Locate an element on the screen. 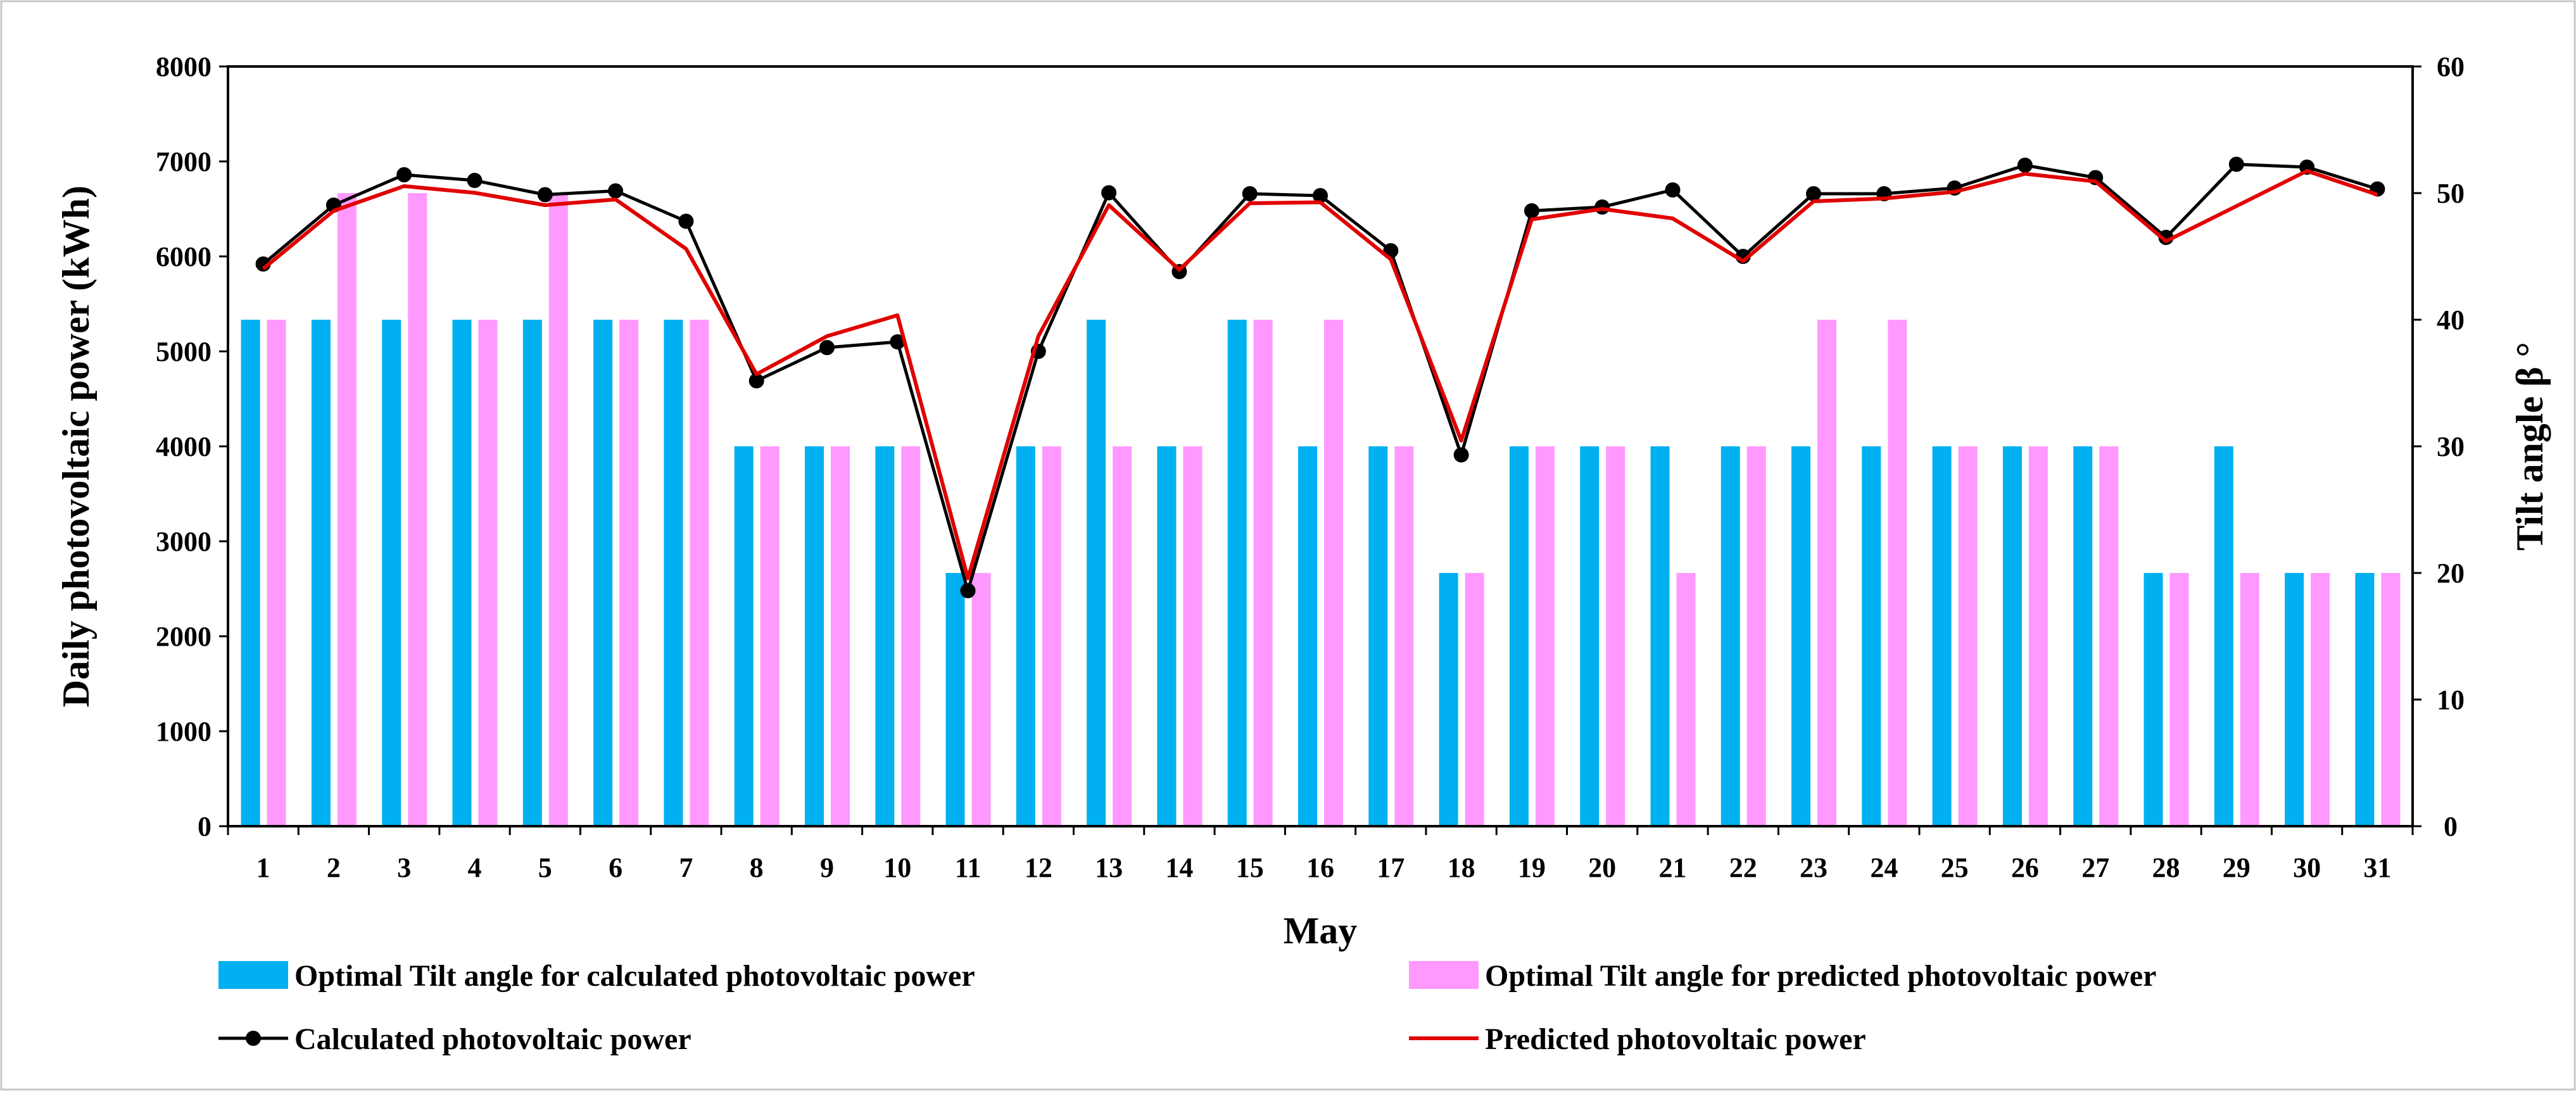  x-tick-label: 9 is located at coordinates (827, 867).